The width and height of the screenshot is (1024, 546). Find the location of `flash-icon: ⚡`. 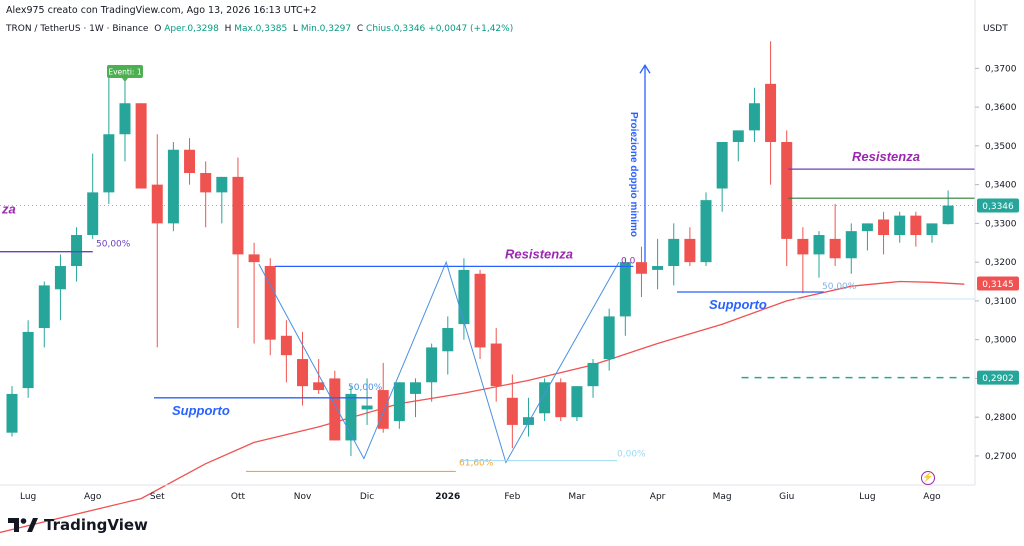

flash-icon: ⚡ is located at coordinates (928, 478).